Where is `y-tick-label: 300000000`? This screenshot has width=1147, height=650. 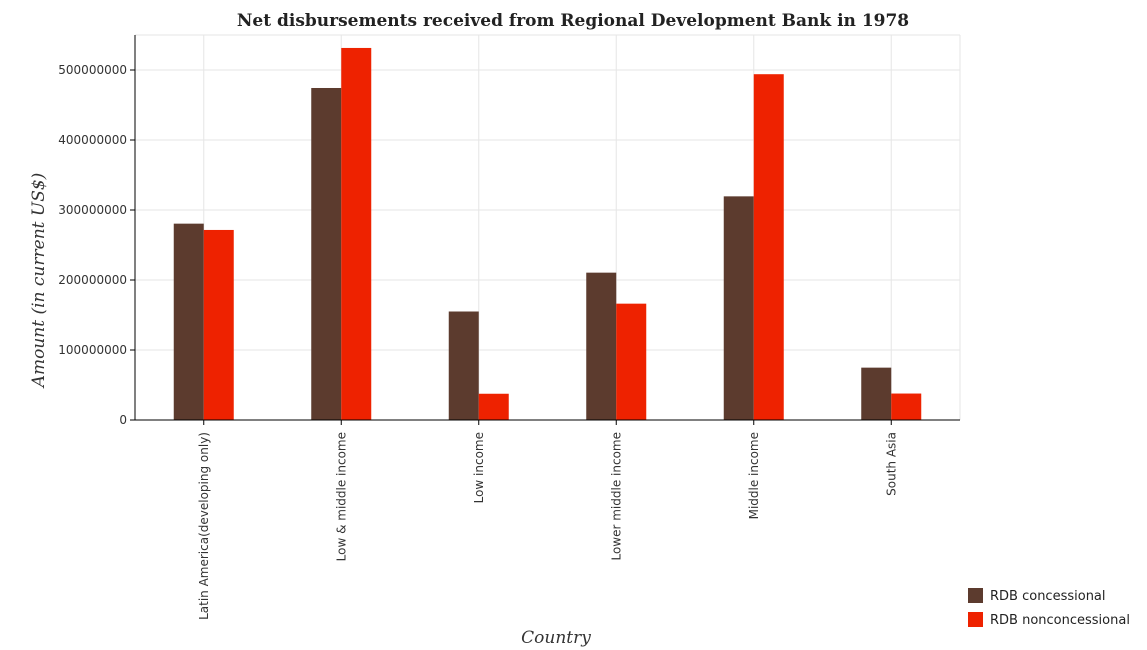 y-tick-label: 300000000 is located at coordinates (92, 210).